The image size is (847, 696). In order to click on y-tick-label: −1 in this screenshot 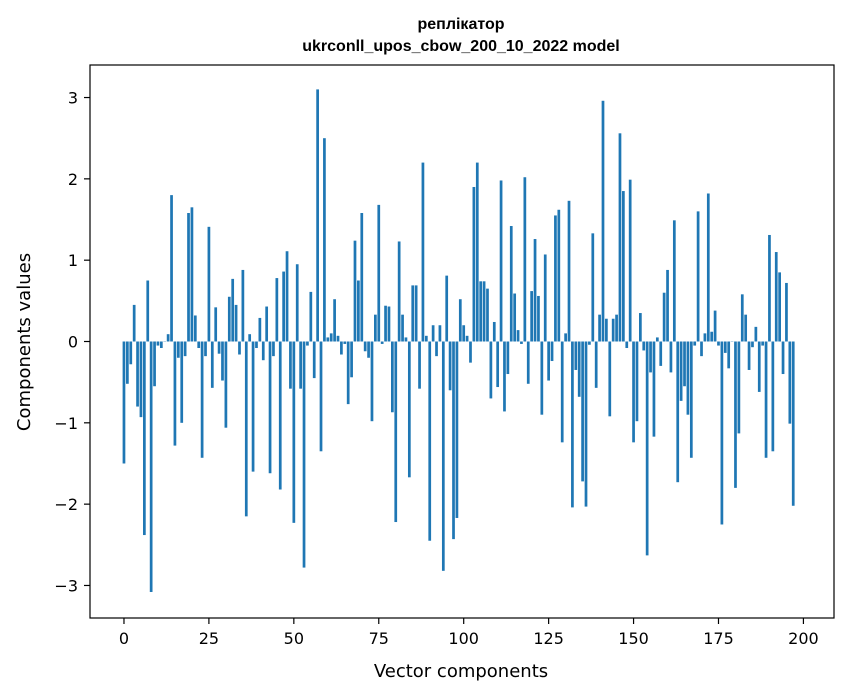, I will do `click(66, 423)`.